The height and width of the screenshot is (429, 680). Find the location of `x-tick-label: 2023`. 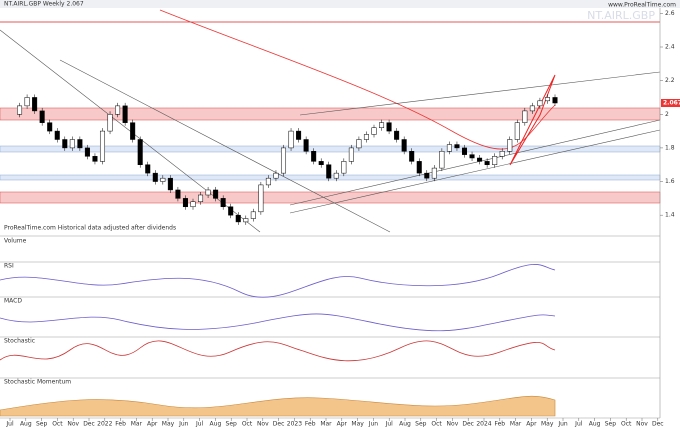

x-tick-label: 2023 is located at coordinates (294, 424).